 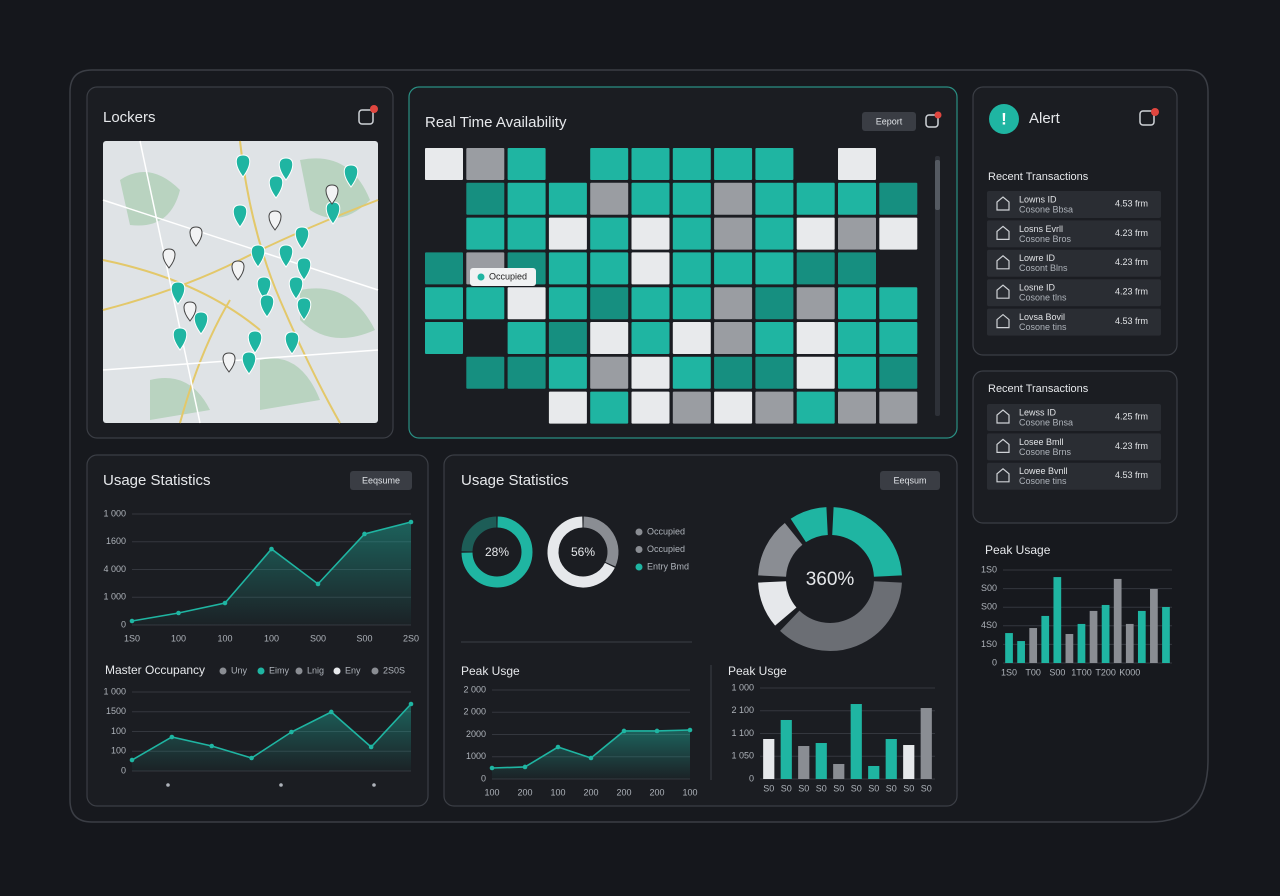 I want to click on transaction-time: 4.23 frm, so click(x=1131, y=446).